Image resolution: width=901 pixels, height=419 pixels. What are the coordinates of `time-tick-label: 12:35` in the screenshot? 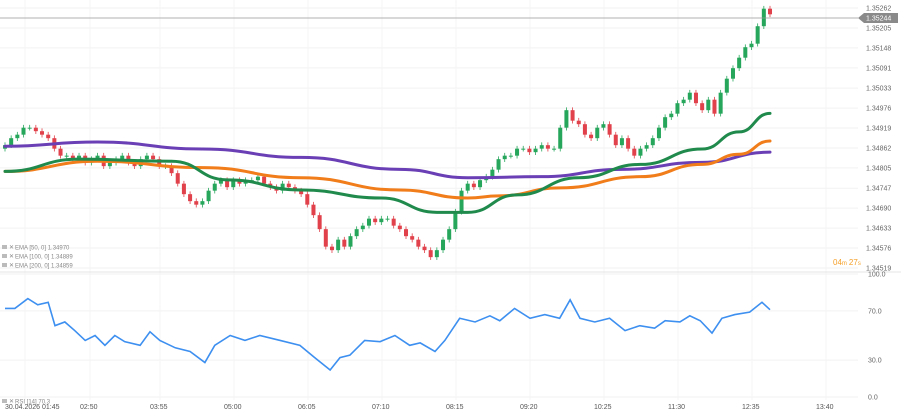 It's located at (751, 407).